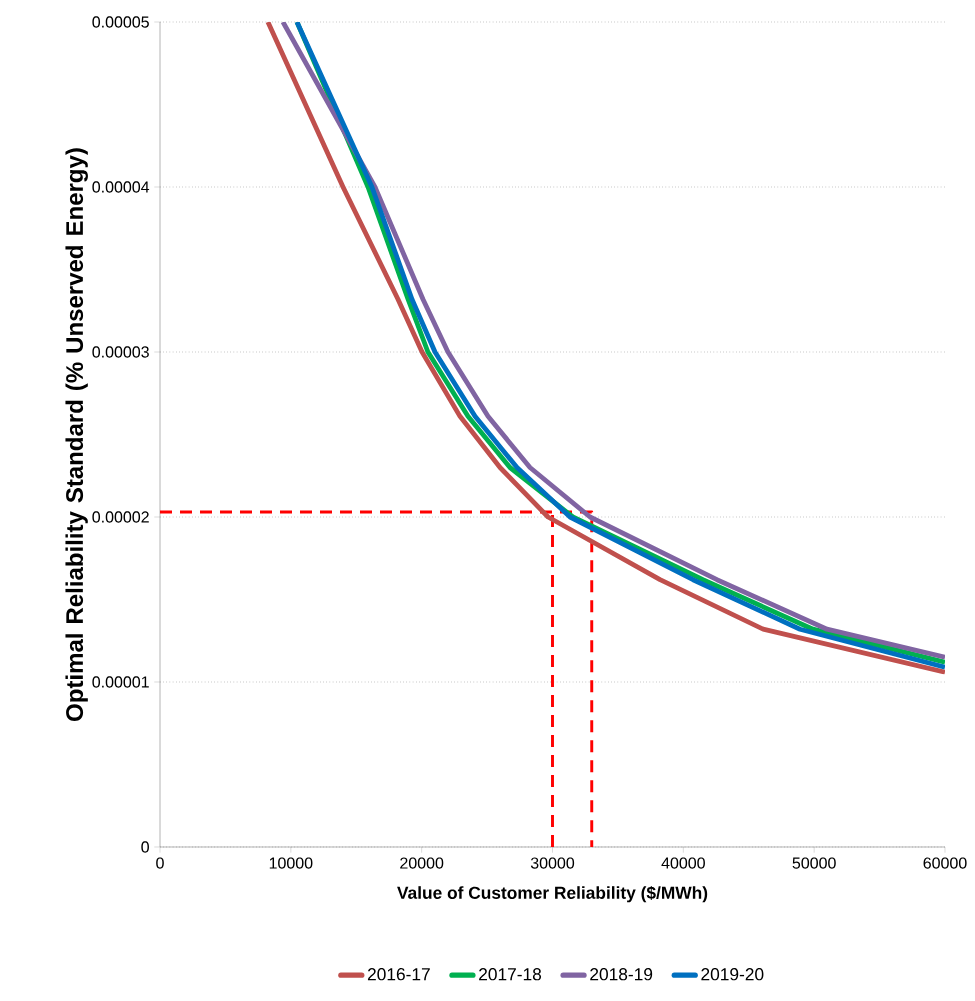  I want to click on x-tick-label: 10000, so click(291, 863).